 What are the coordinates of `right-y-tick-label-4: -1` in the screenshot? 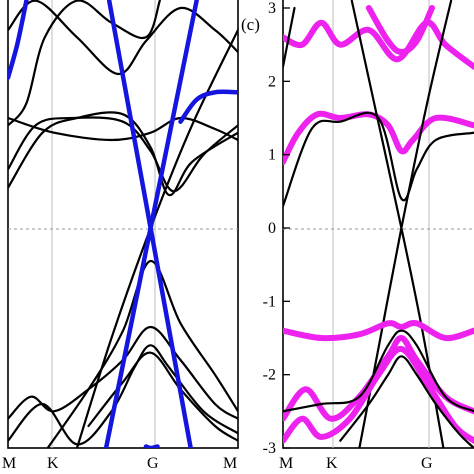 It's located at (269, 301).